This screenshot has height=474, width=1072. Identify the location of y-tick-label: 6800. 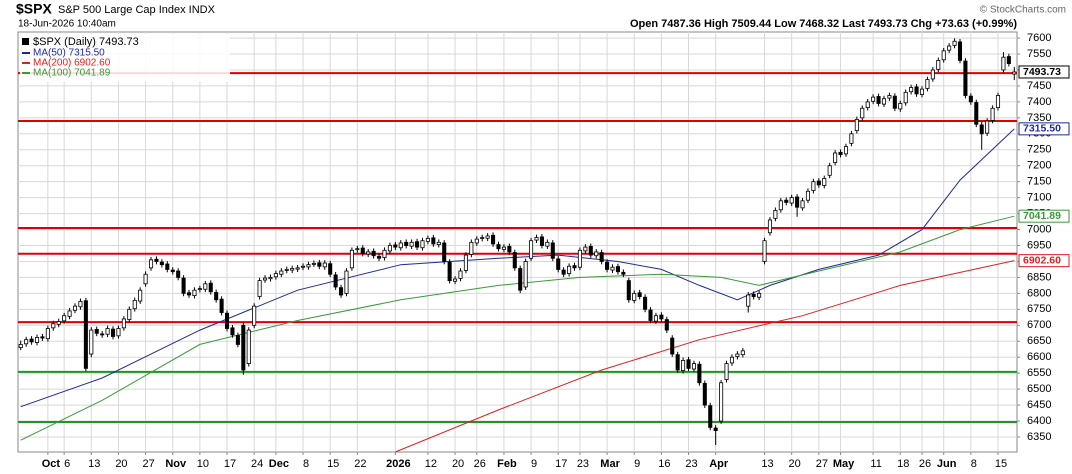
(1039, 293).